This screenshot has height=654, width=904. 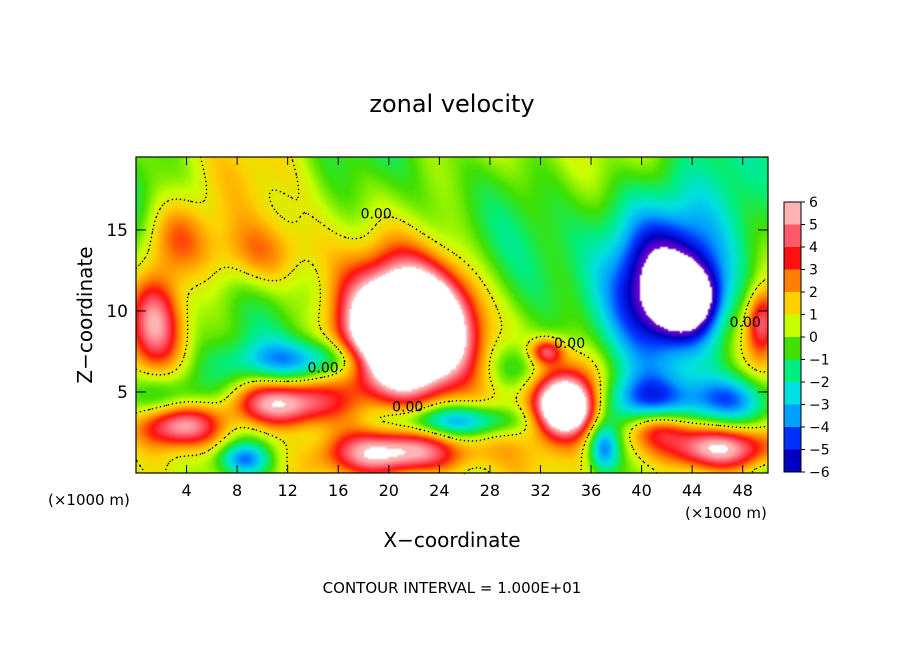 I want to click on colorbar-label: −3, so click(x=819, y=406).